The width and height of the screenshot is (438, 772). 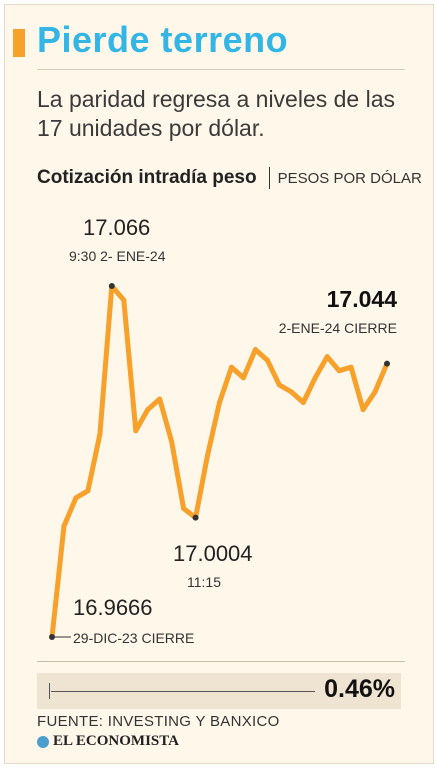 I want to click on chart-header-separator, so click(x=269, y=178).